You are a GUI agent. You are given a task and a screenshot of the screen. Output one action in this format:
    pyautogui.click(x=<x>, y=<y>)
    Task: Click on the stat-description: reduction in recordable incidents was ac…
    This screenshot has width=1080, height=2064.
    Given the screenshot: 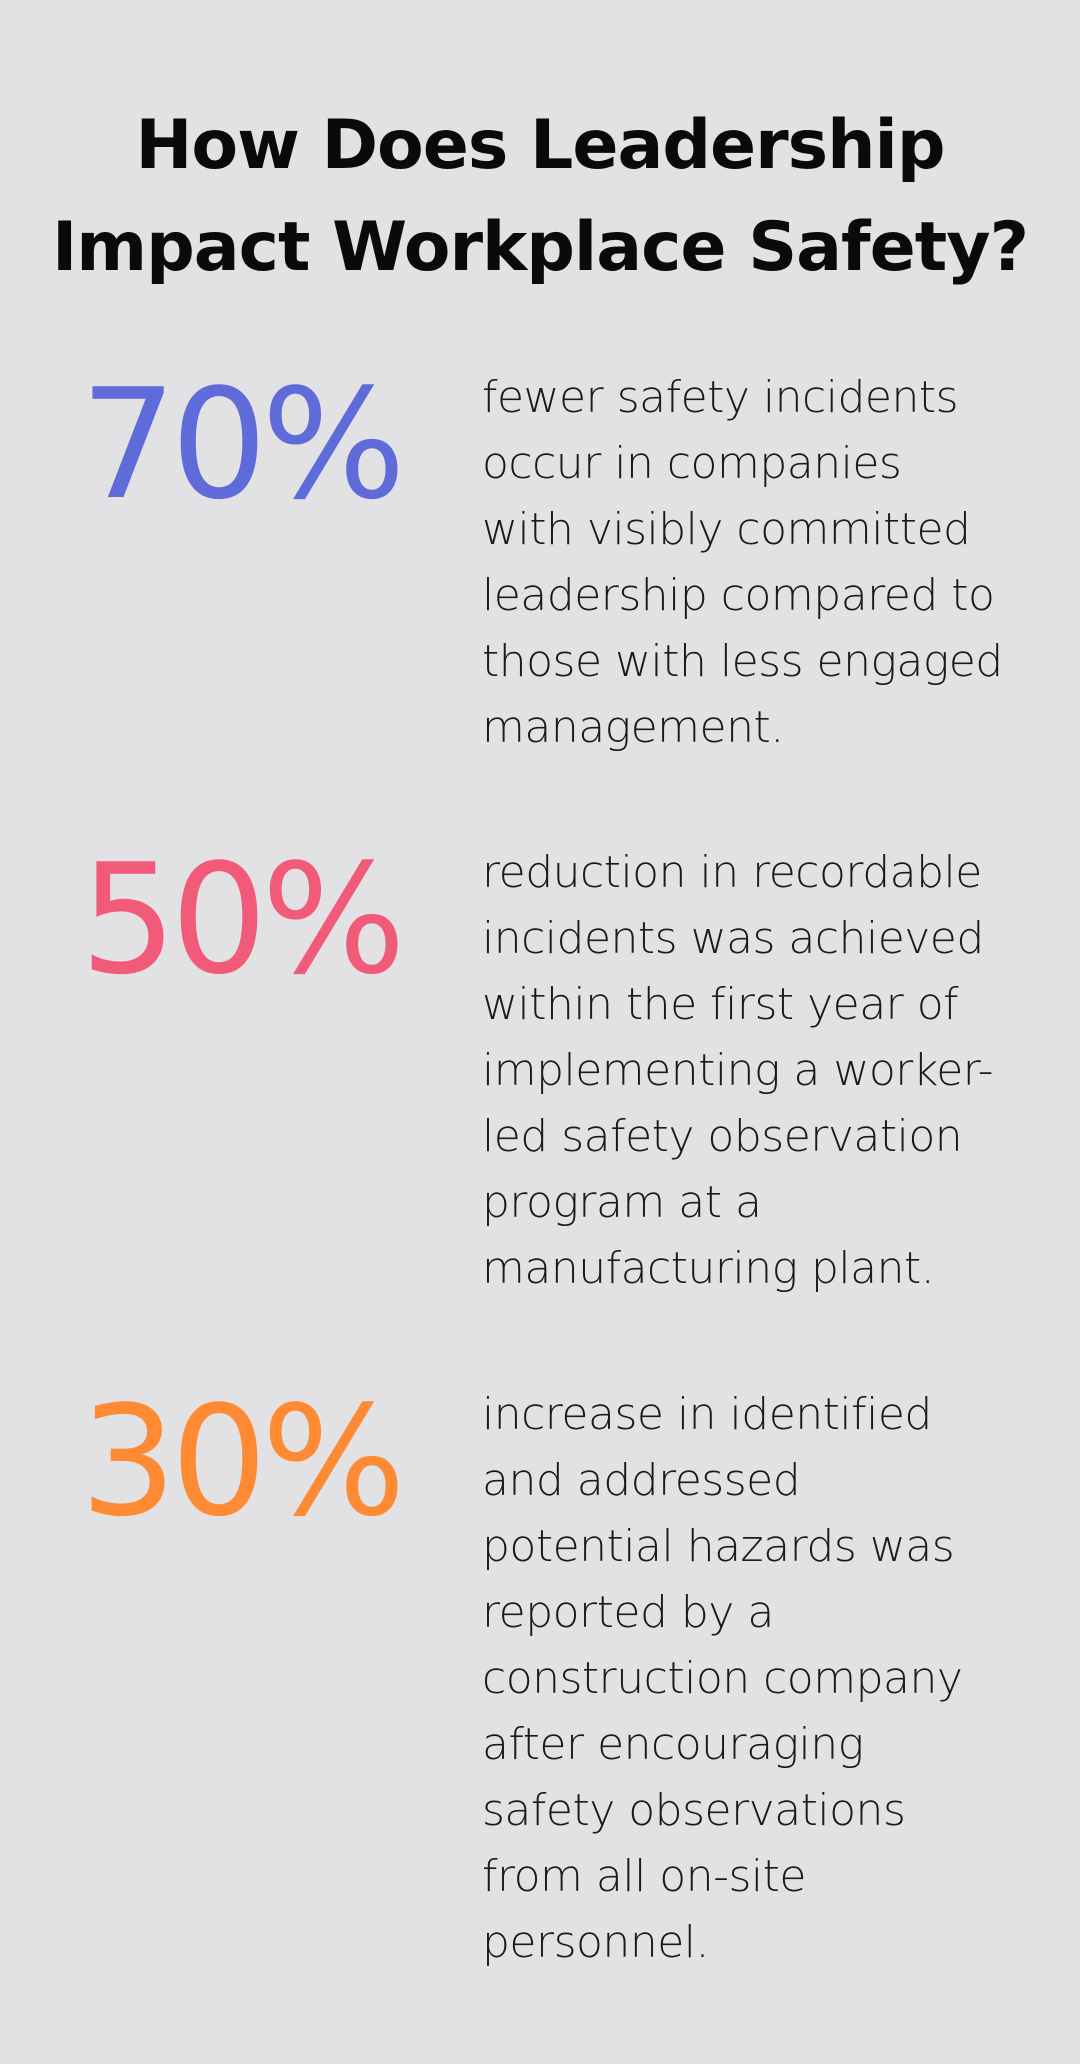 What is the action you would take?
    pyautogui.click(x=762, y=1071)
    